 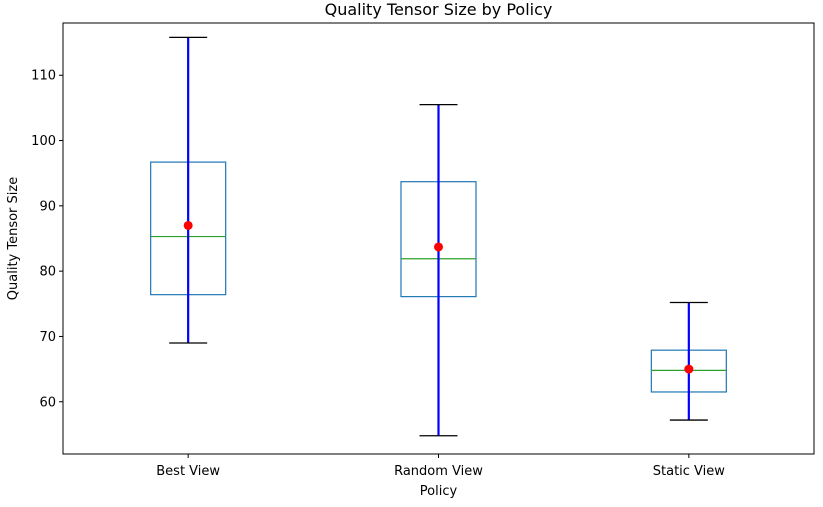 What do you see at coordinates (188, 471) in the screenshot?
I see `x-tick-label: Best View` at bounding box center [188, 471].